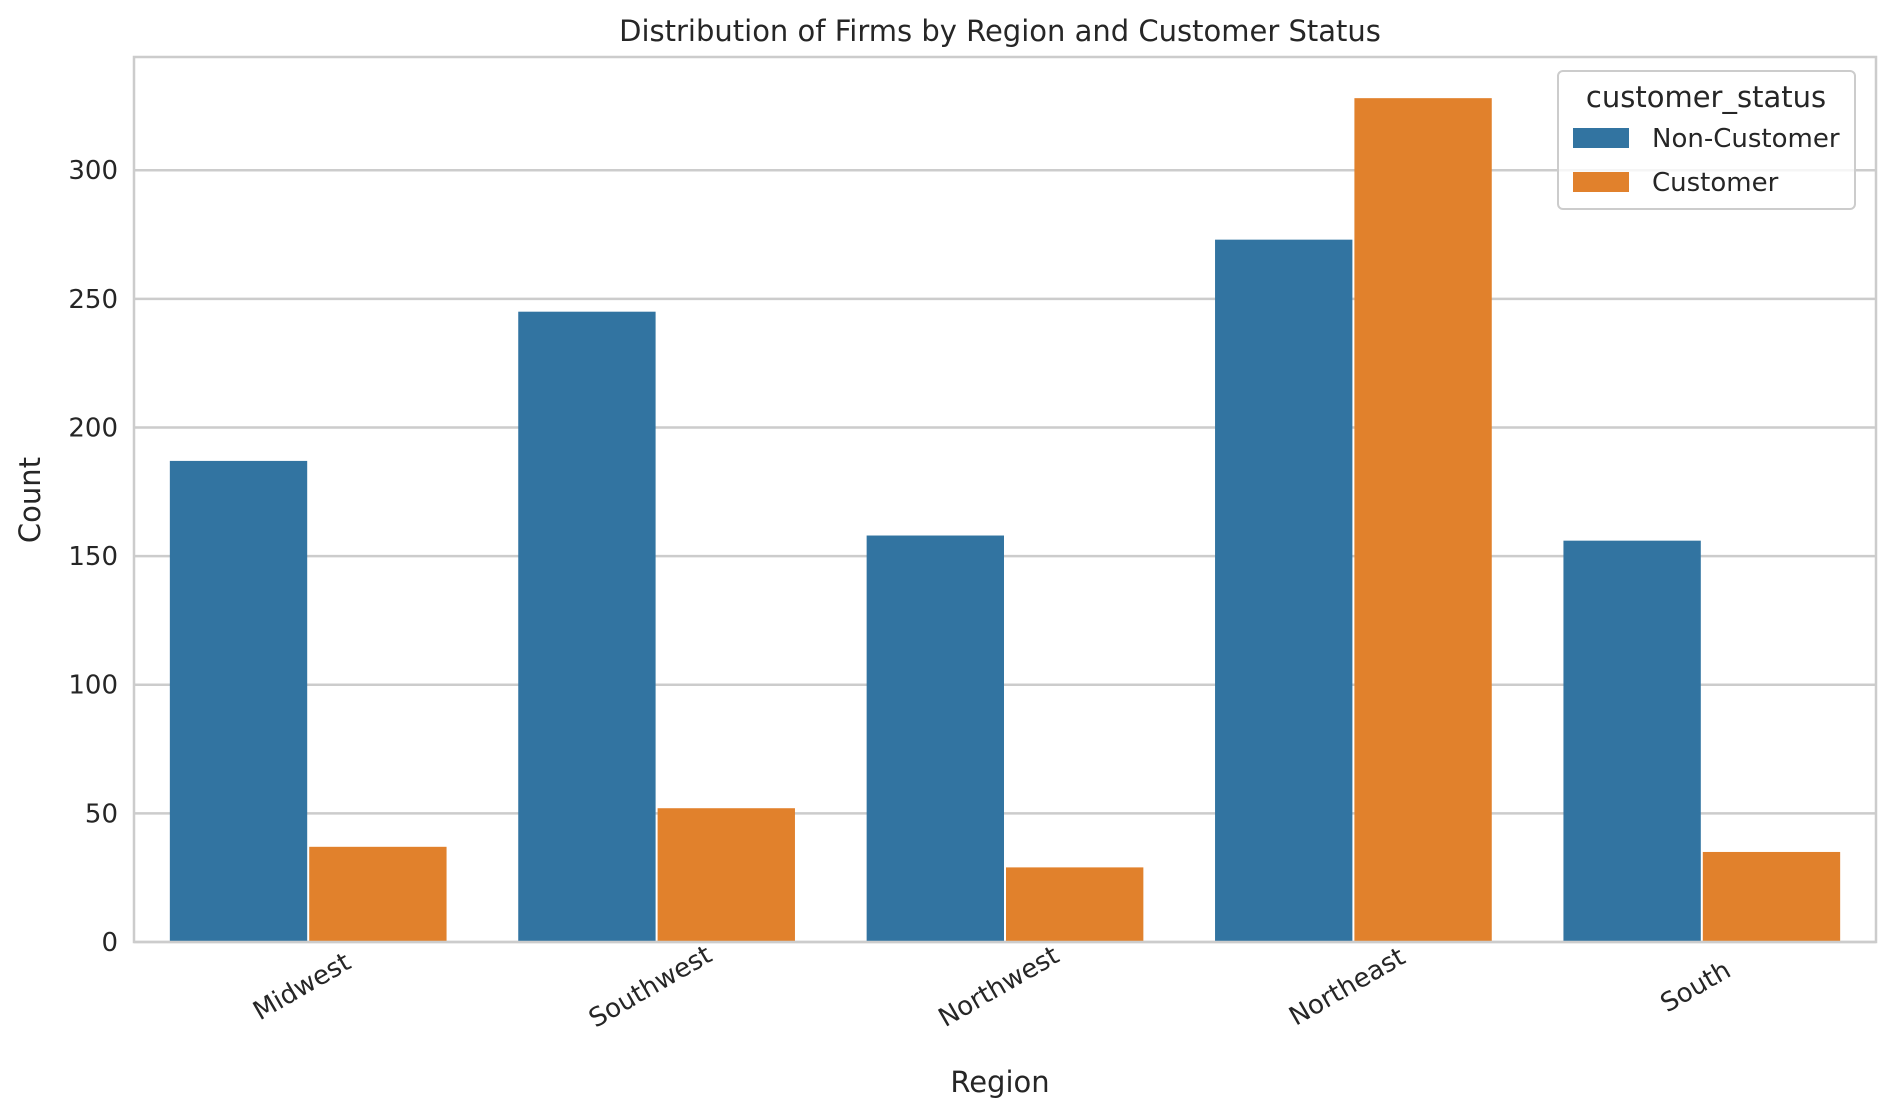 The width and height of the screenshot is (1888, 1119). I want to click on y-tick-label: 150, so click(93, 557).